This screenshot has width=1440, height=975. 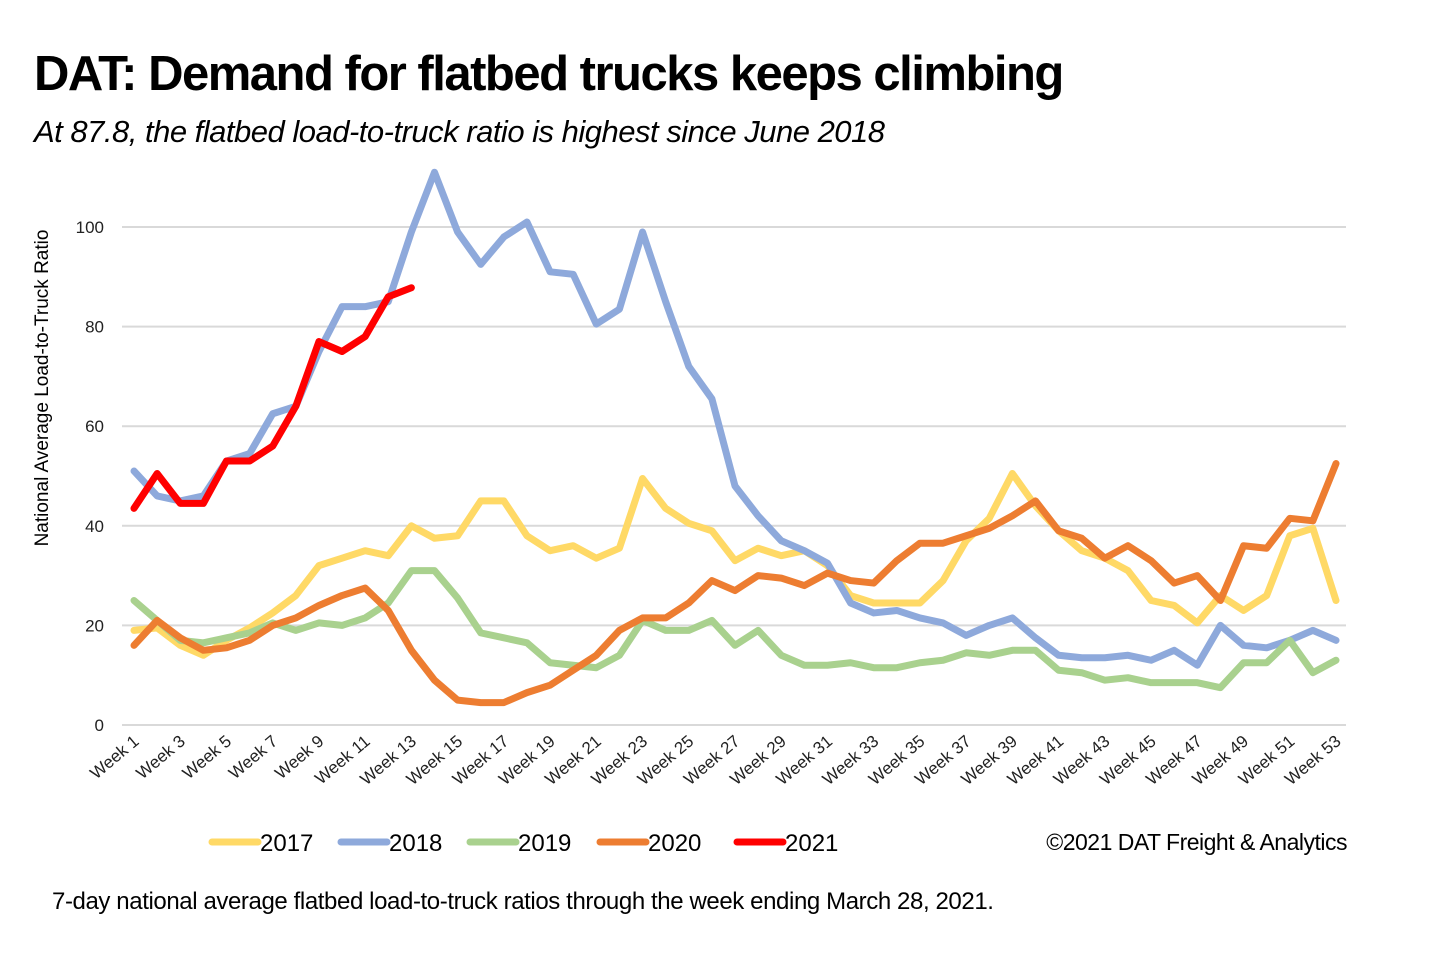 What do you see at coordinates (674, 843) in the screenshot?
I see `legend-label: 2020` at bounding box center [674, 843].